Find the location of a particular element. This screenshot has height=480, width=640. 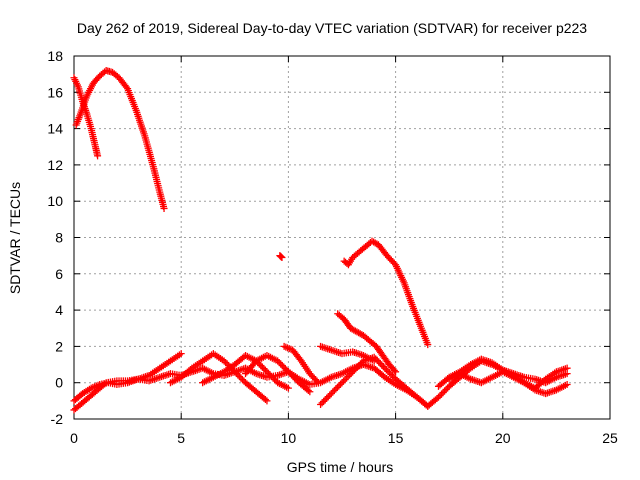

y-tick-label: 4 is located at coordinates (59, 310).